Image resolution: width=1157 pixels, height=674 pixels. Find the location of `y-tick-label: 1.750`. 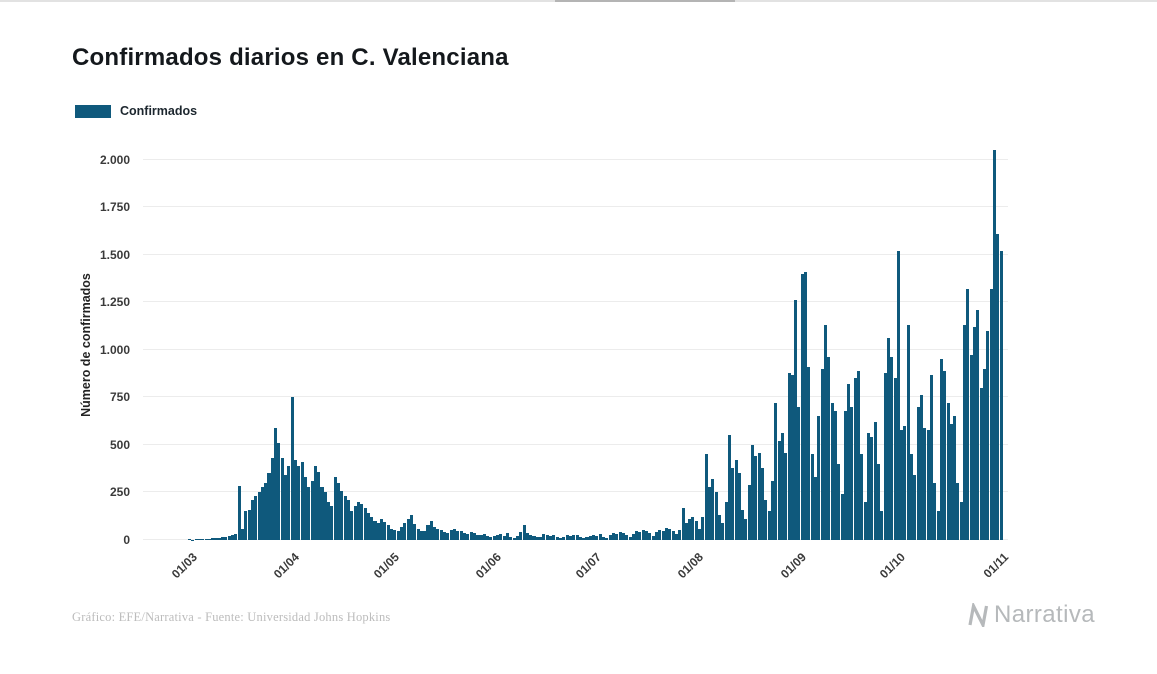

y-tick-label: 1.750 is located at coordinates (114, 207).